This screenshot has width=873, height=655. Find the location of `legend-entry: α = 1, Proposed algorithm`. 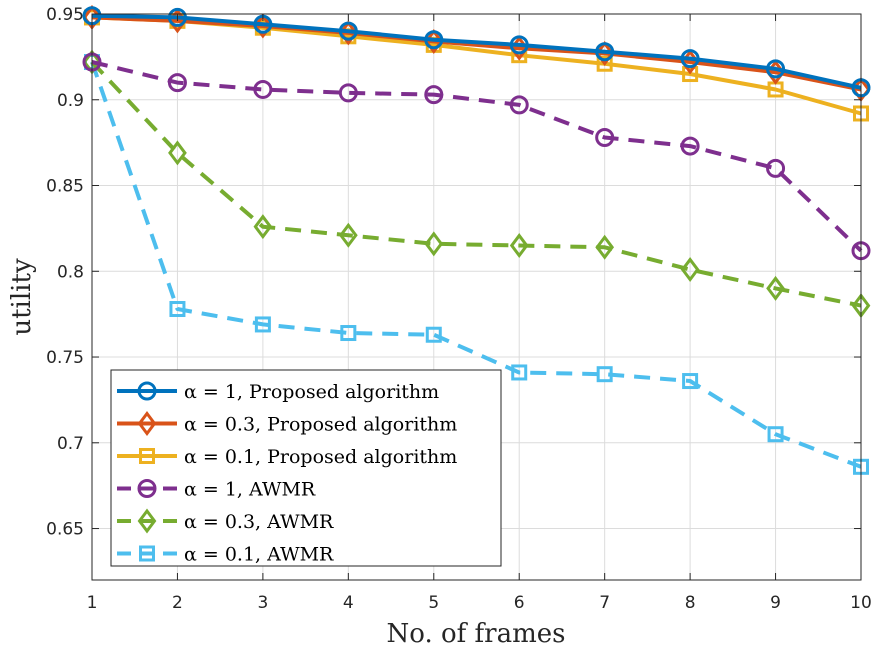

legend-entry: α = 1, Proposed algorithm is located at coordinates (278, 392).